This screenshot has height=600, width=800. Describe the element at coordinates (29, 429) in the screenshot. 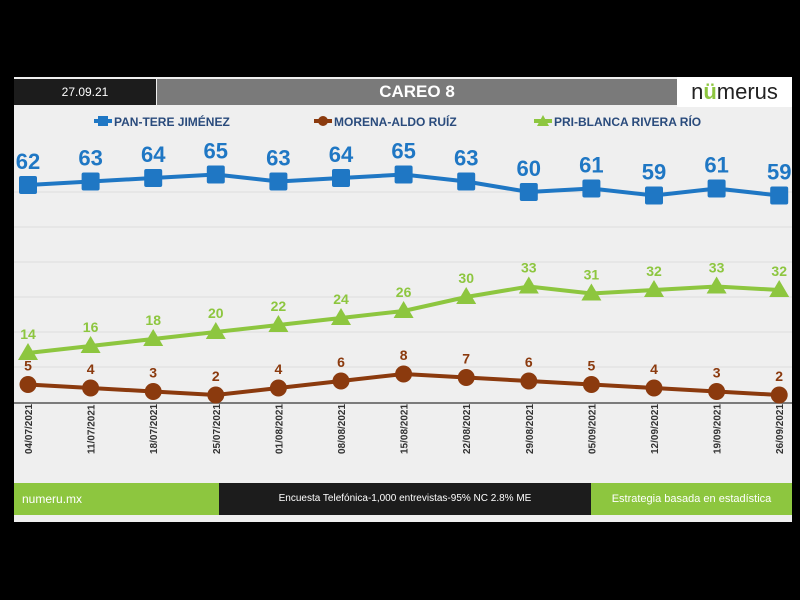

I see `x-tick-label: 04/07/2021` at that location.